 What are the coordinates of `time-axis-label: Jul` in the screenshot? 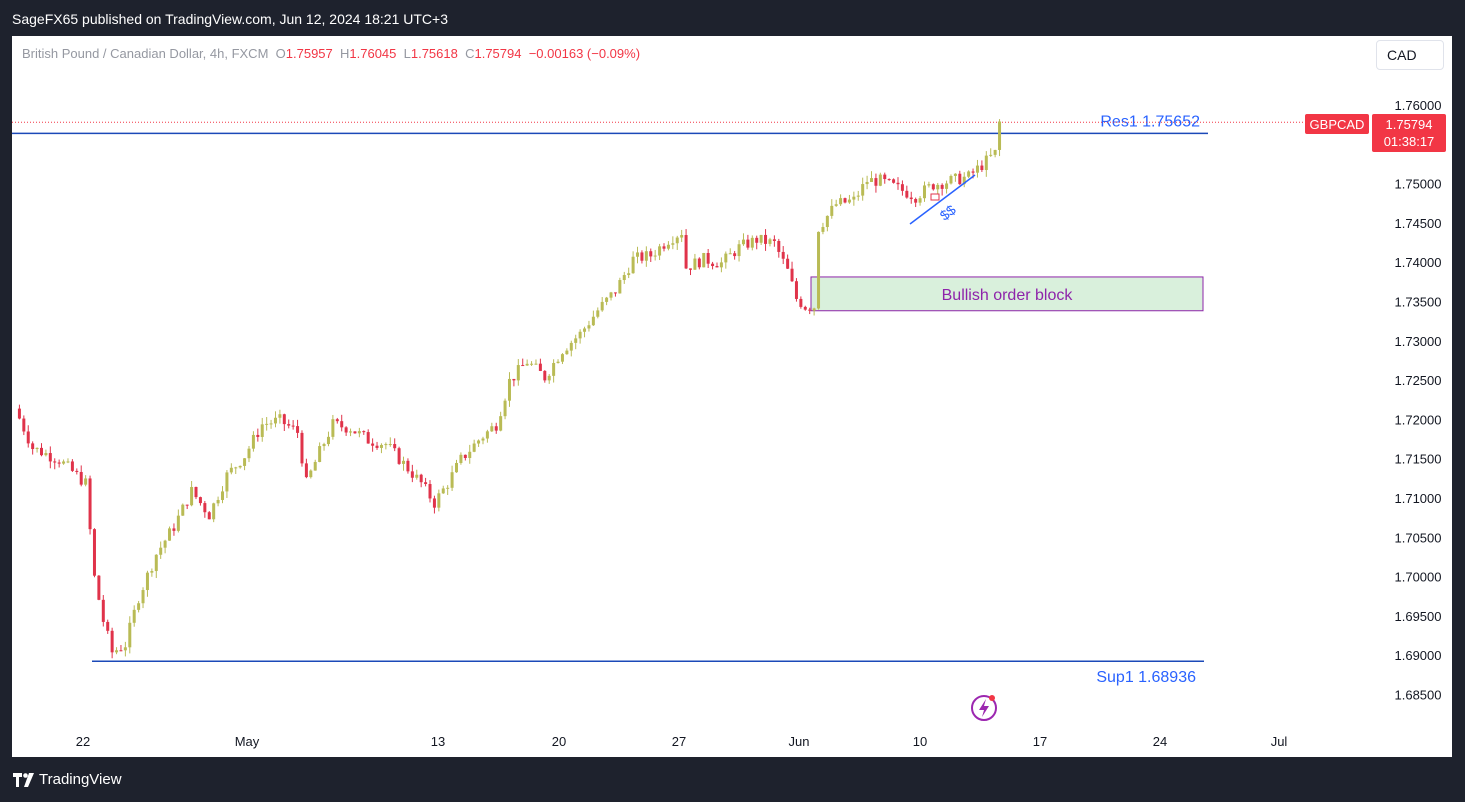 It's located at (1279, 741).